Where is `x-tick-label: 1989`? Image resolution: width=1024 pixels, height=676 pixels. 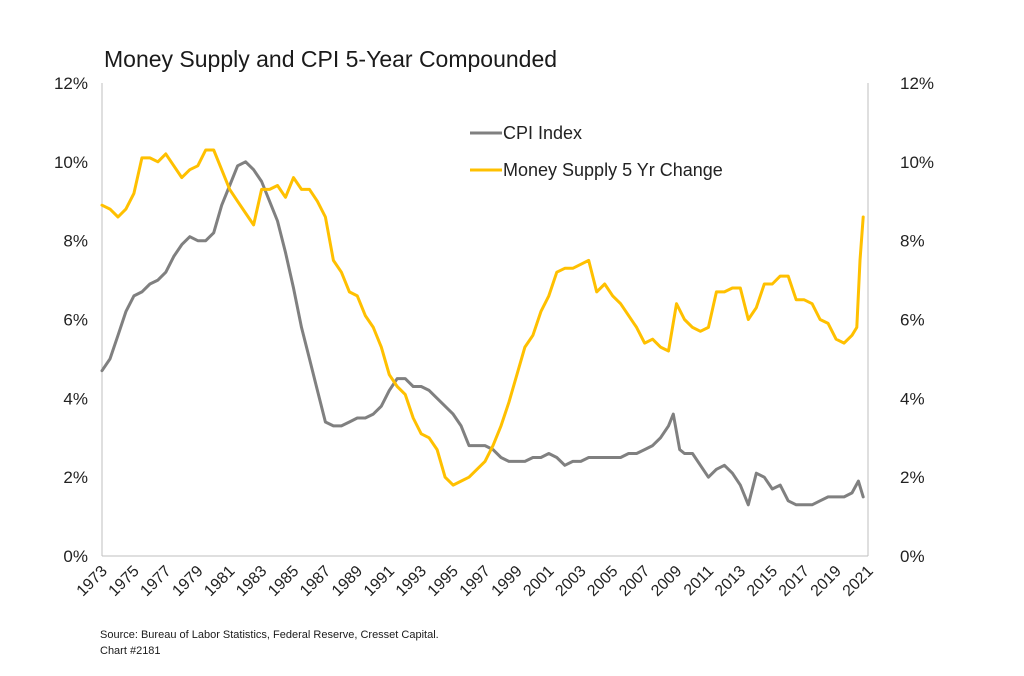 x-tick-label: 1989 is located at coordinates (347, 581).